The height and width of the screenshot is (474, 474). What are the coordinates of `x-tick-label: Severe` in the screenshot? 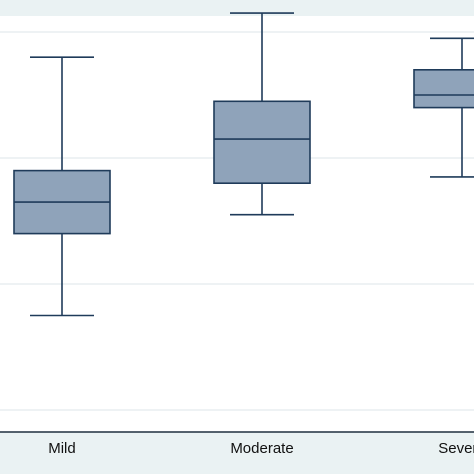 It's located at (456, 448).